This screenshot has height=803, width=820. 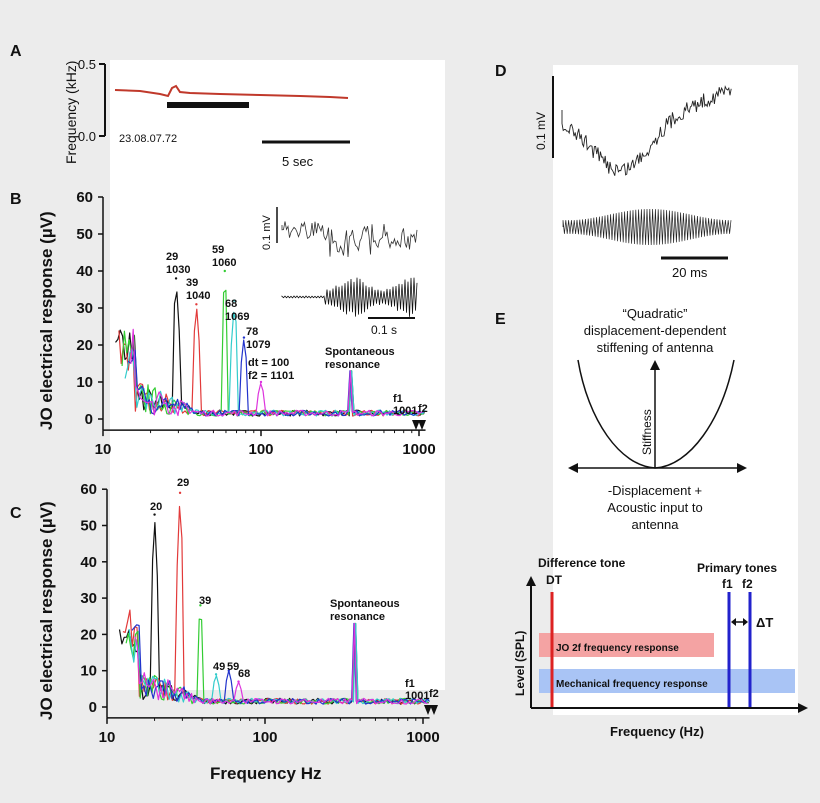 What do you see at coordinates (434, 694) in the screenshot?
I see `panel-c-f2-short: f2` at bounding box center [434, 694].